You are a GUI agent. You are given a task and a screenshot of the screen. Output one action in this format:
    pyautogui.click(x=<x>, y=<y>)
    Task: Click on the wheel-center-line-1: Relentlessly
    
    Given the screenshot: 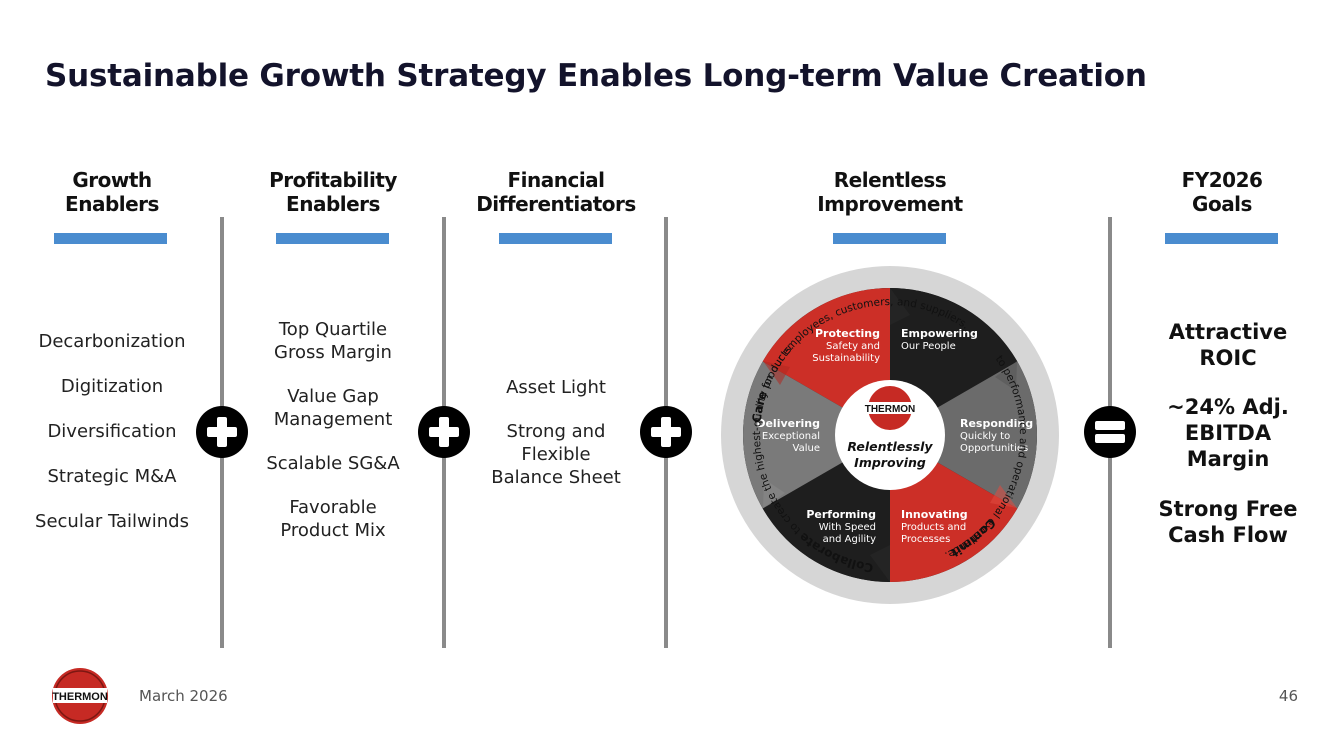 What is the action you would take?
    pyautogui.click(x=890, y=446)
    